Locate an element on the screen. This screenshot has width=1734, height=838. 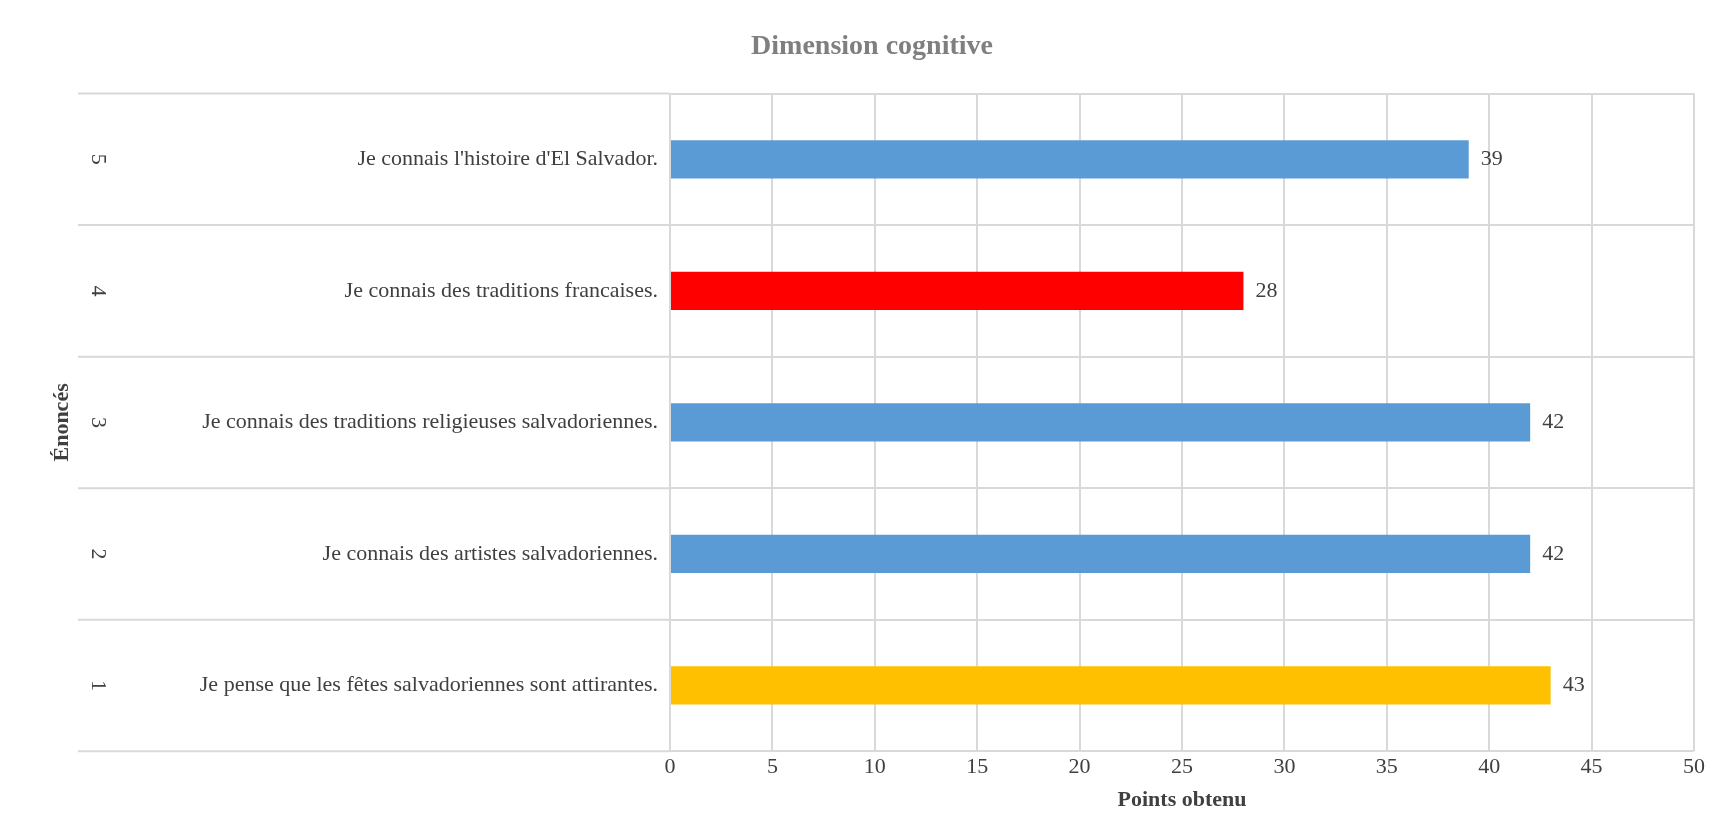
y-tick-label: Je connais l'histoire d'El Salvador. is located at coordinates (507, 158).